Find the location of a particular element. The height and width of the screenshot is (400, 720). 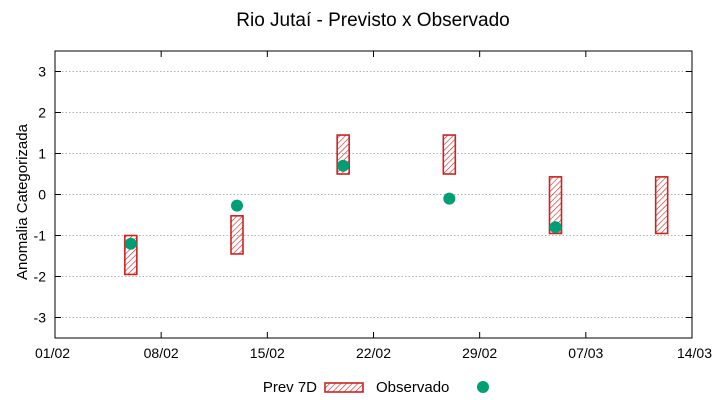

y-tick-label: 3 is located at coordinates (42, 72).